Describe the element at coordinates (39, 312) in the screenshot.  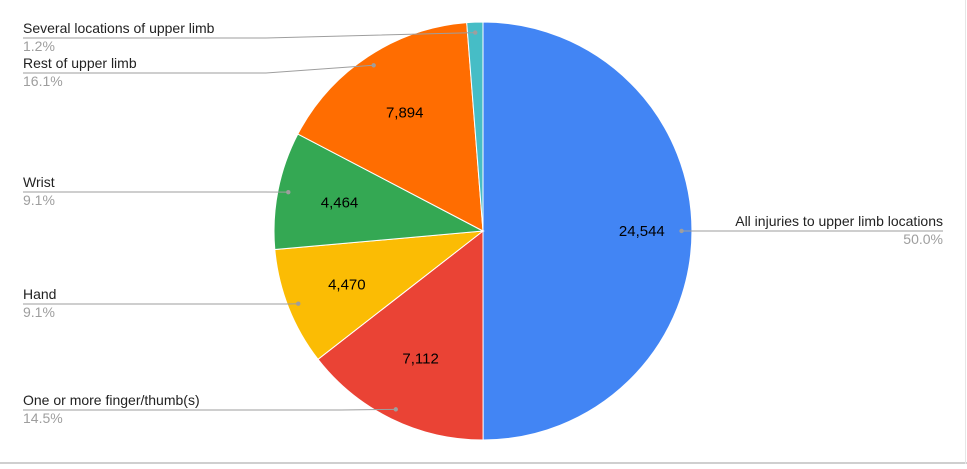
I see `callout-percent-hand: 9.1%` at that location.